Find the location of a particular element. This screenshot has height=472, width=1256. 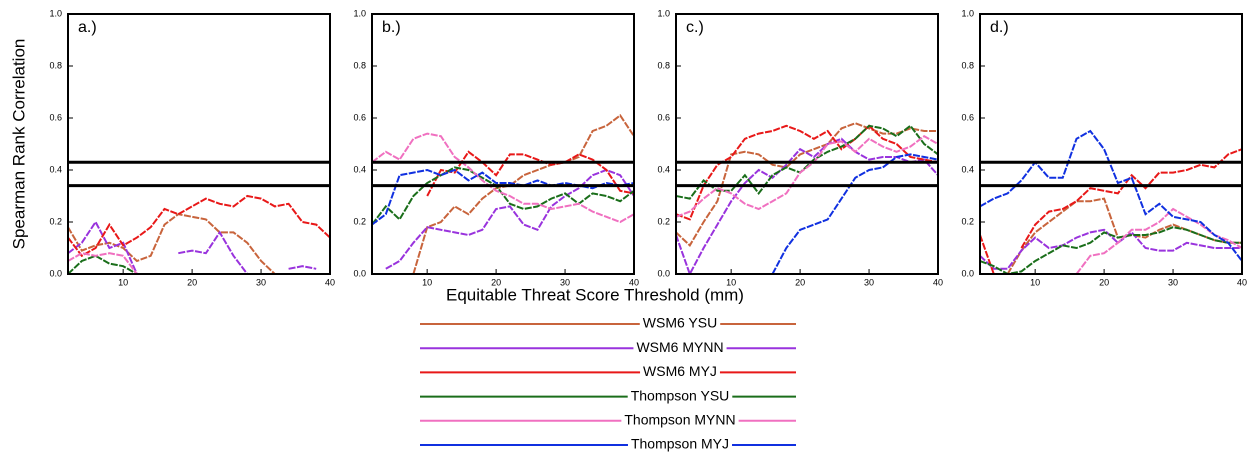

legend-label: WSM6 MYJ is located at coordinates (680, 371).